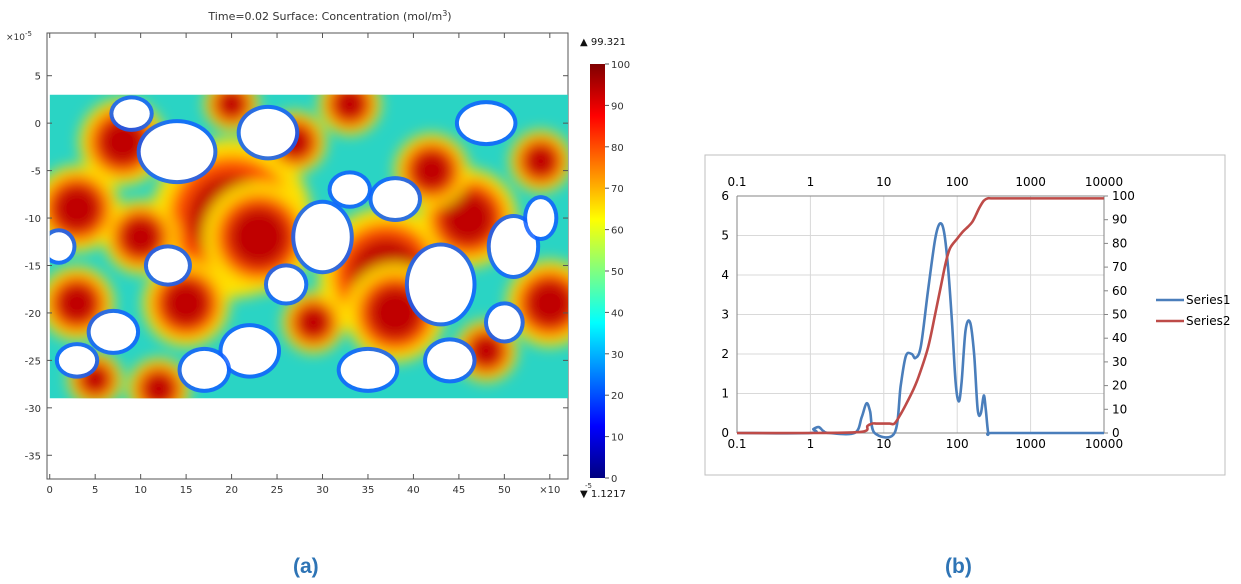  I want to click on chart-series, so click(920, 317).